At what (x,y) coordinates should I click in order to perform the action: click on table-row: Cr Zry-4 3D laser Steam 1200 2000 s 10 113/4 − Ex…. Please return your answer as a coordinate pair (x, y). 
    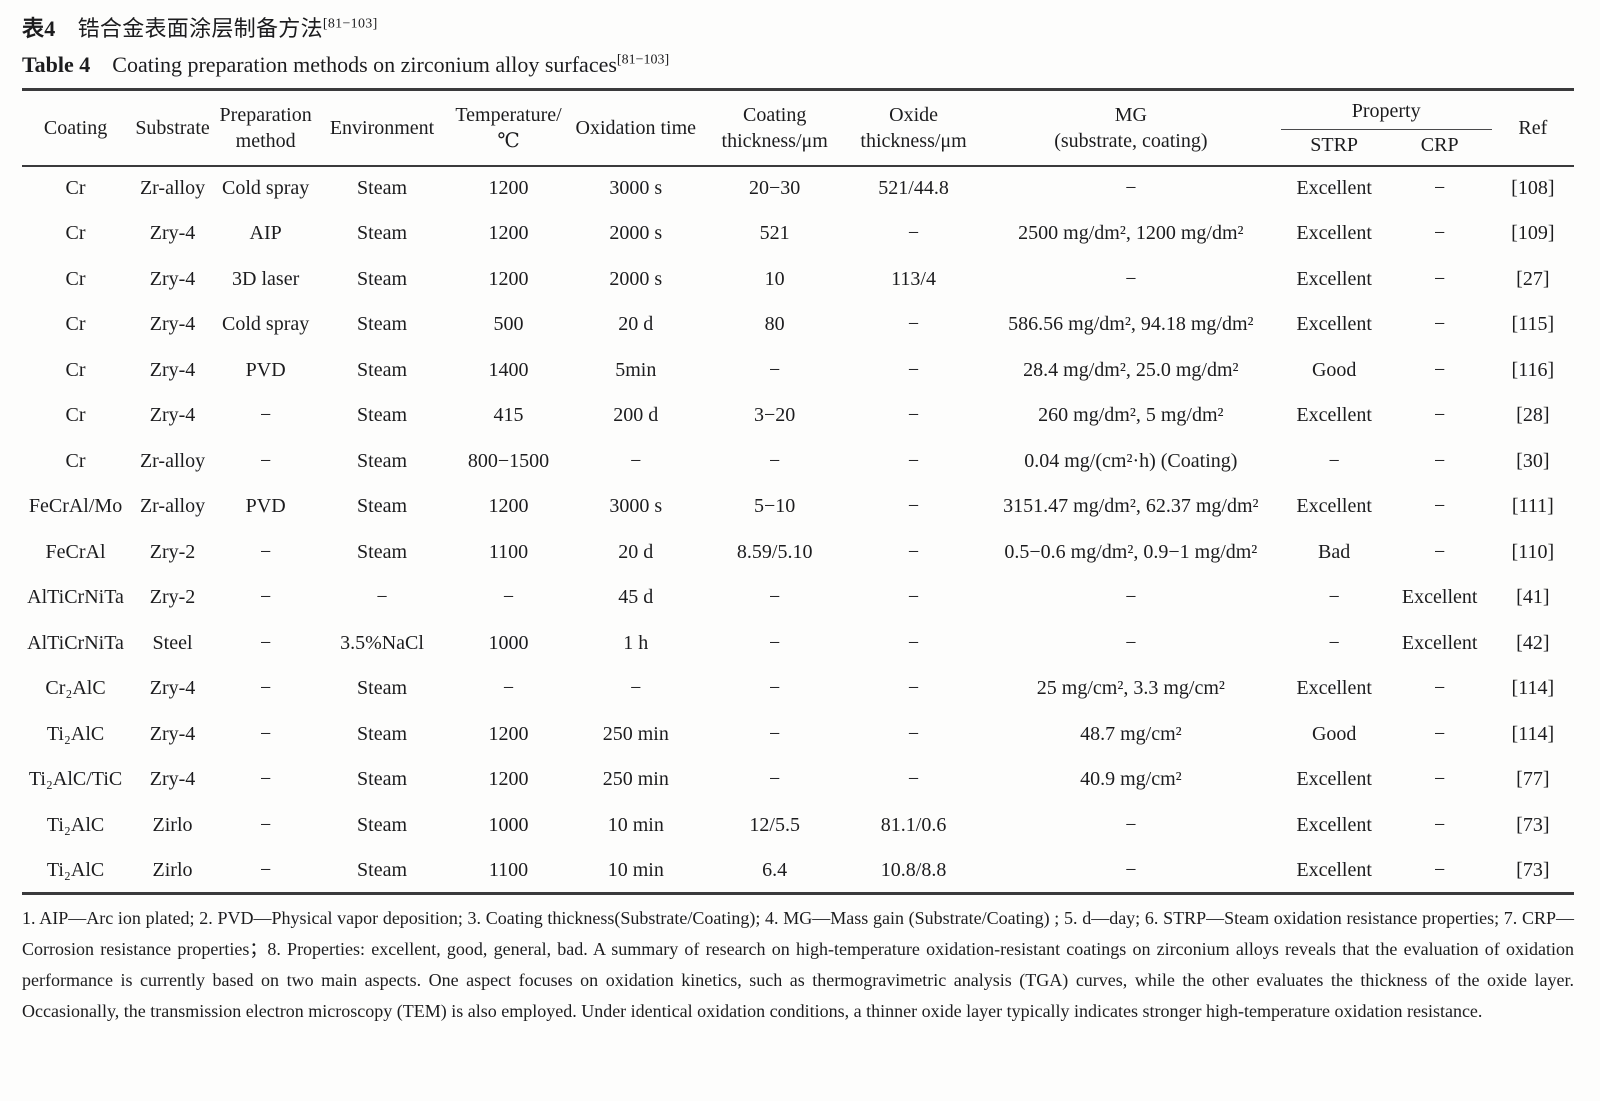
    Looking at the image, I should click on (798, 280).